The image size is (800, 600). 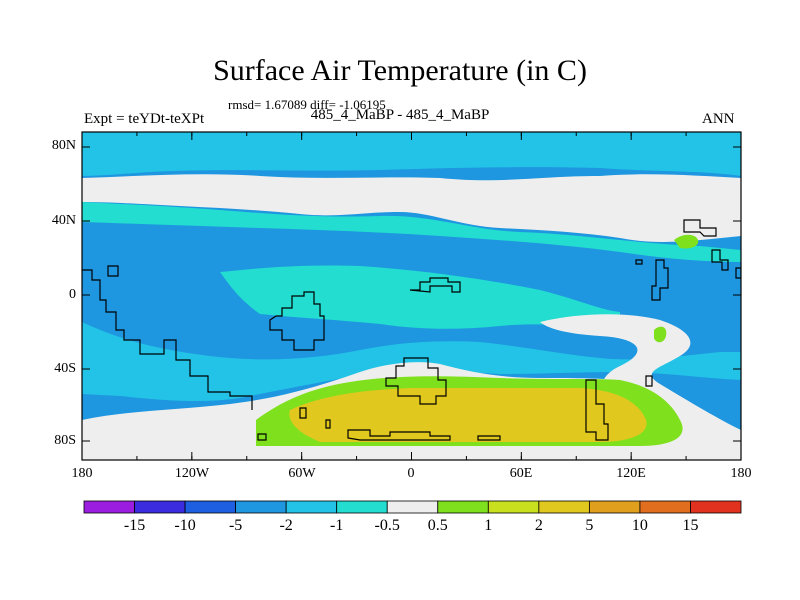 What do you see at coordinates (337, 525) in the screenshot?
I see `colorbar-label: -1` at bounding box center [337, 525].